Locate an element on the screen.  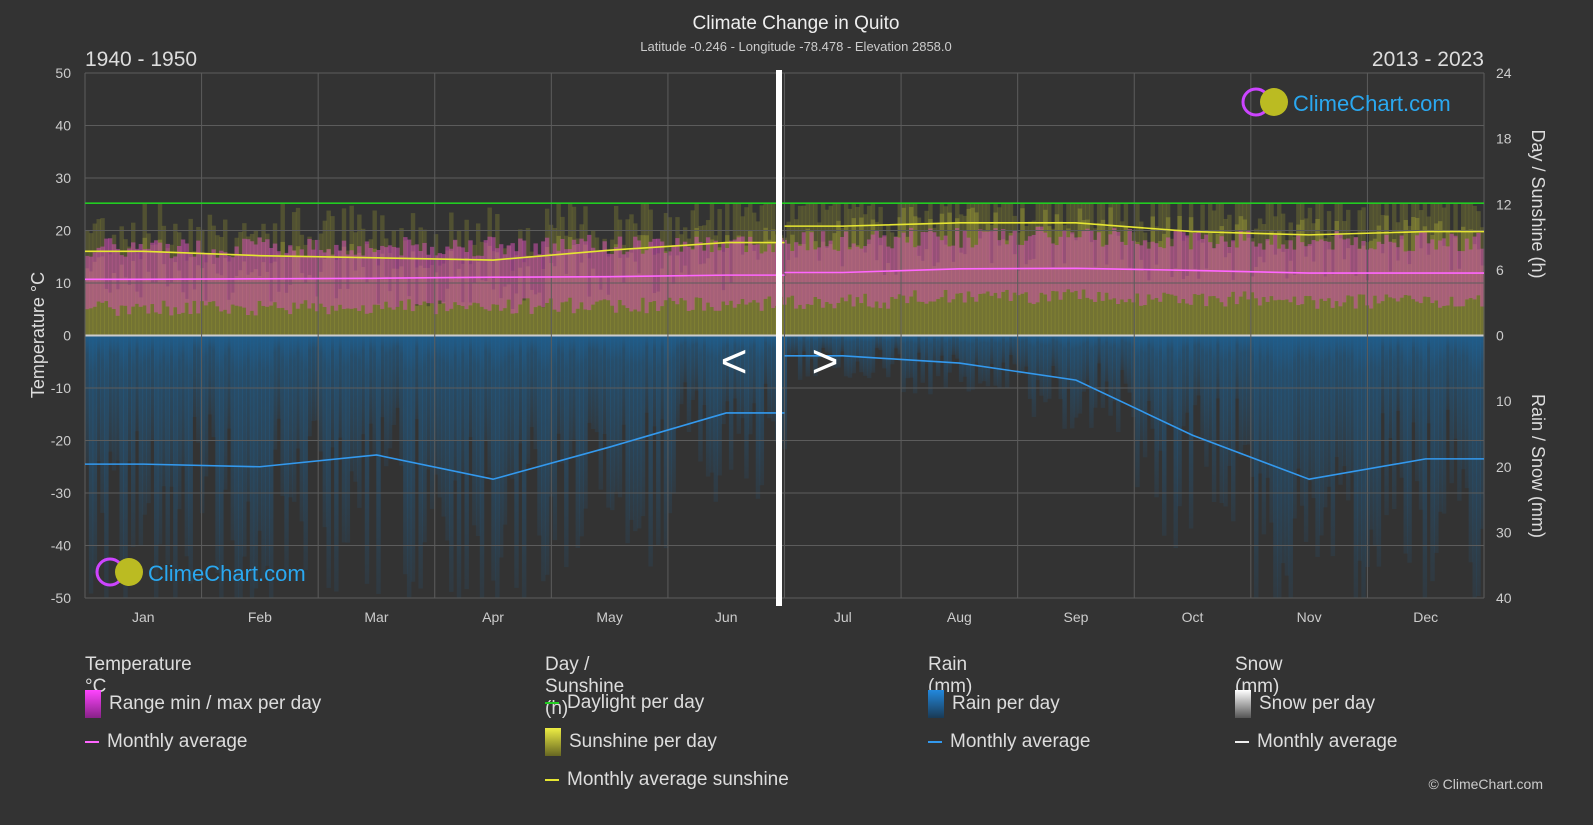
legend-label: Snow per day is located at coordinates (1317, 703).